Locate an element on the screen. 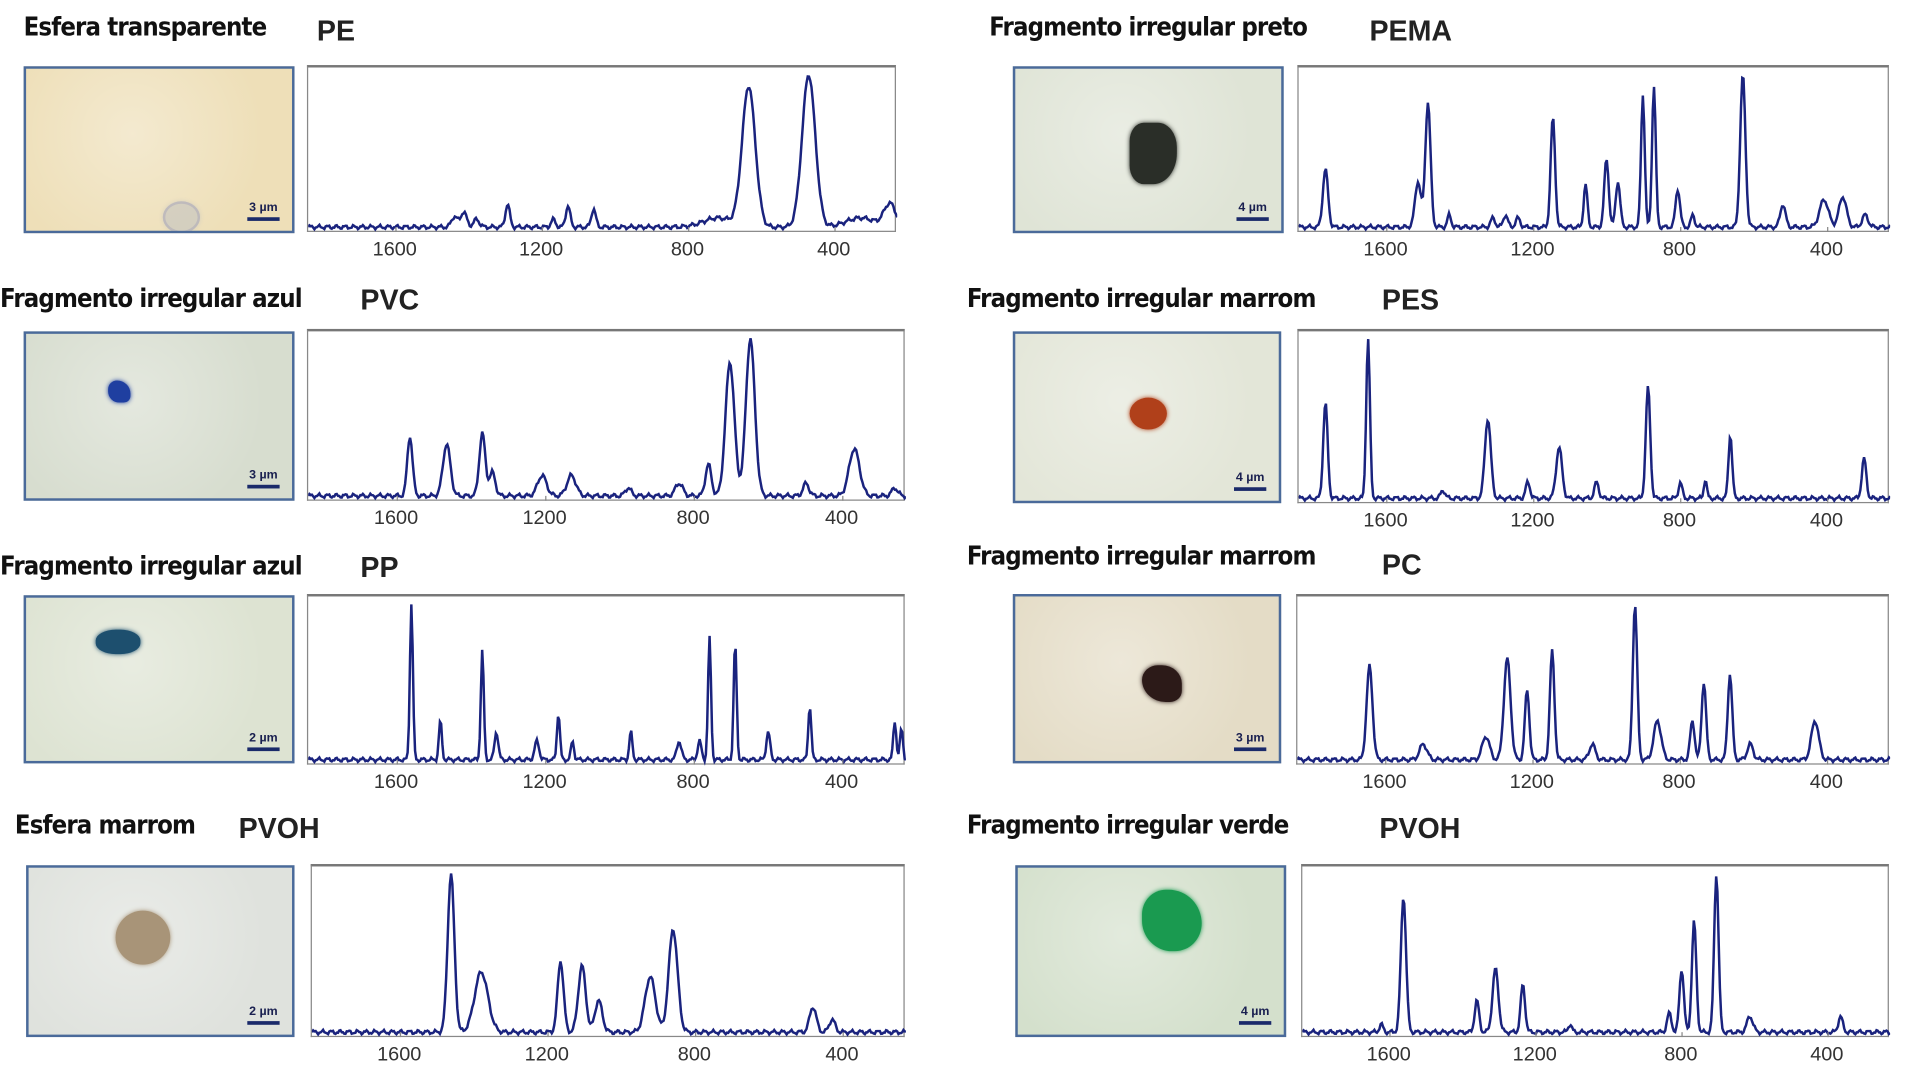 This screenshot has width=1920, height=1080. polymer-label: PC is located at coordinates (1401, 564).